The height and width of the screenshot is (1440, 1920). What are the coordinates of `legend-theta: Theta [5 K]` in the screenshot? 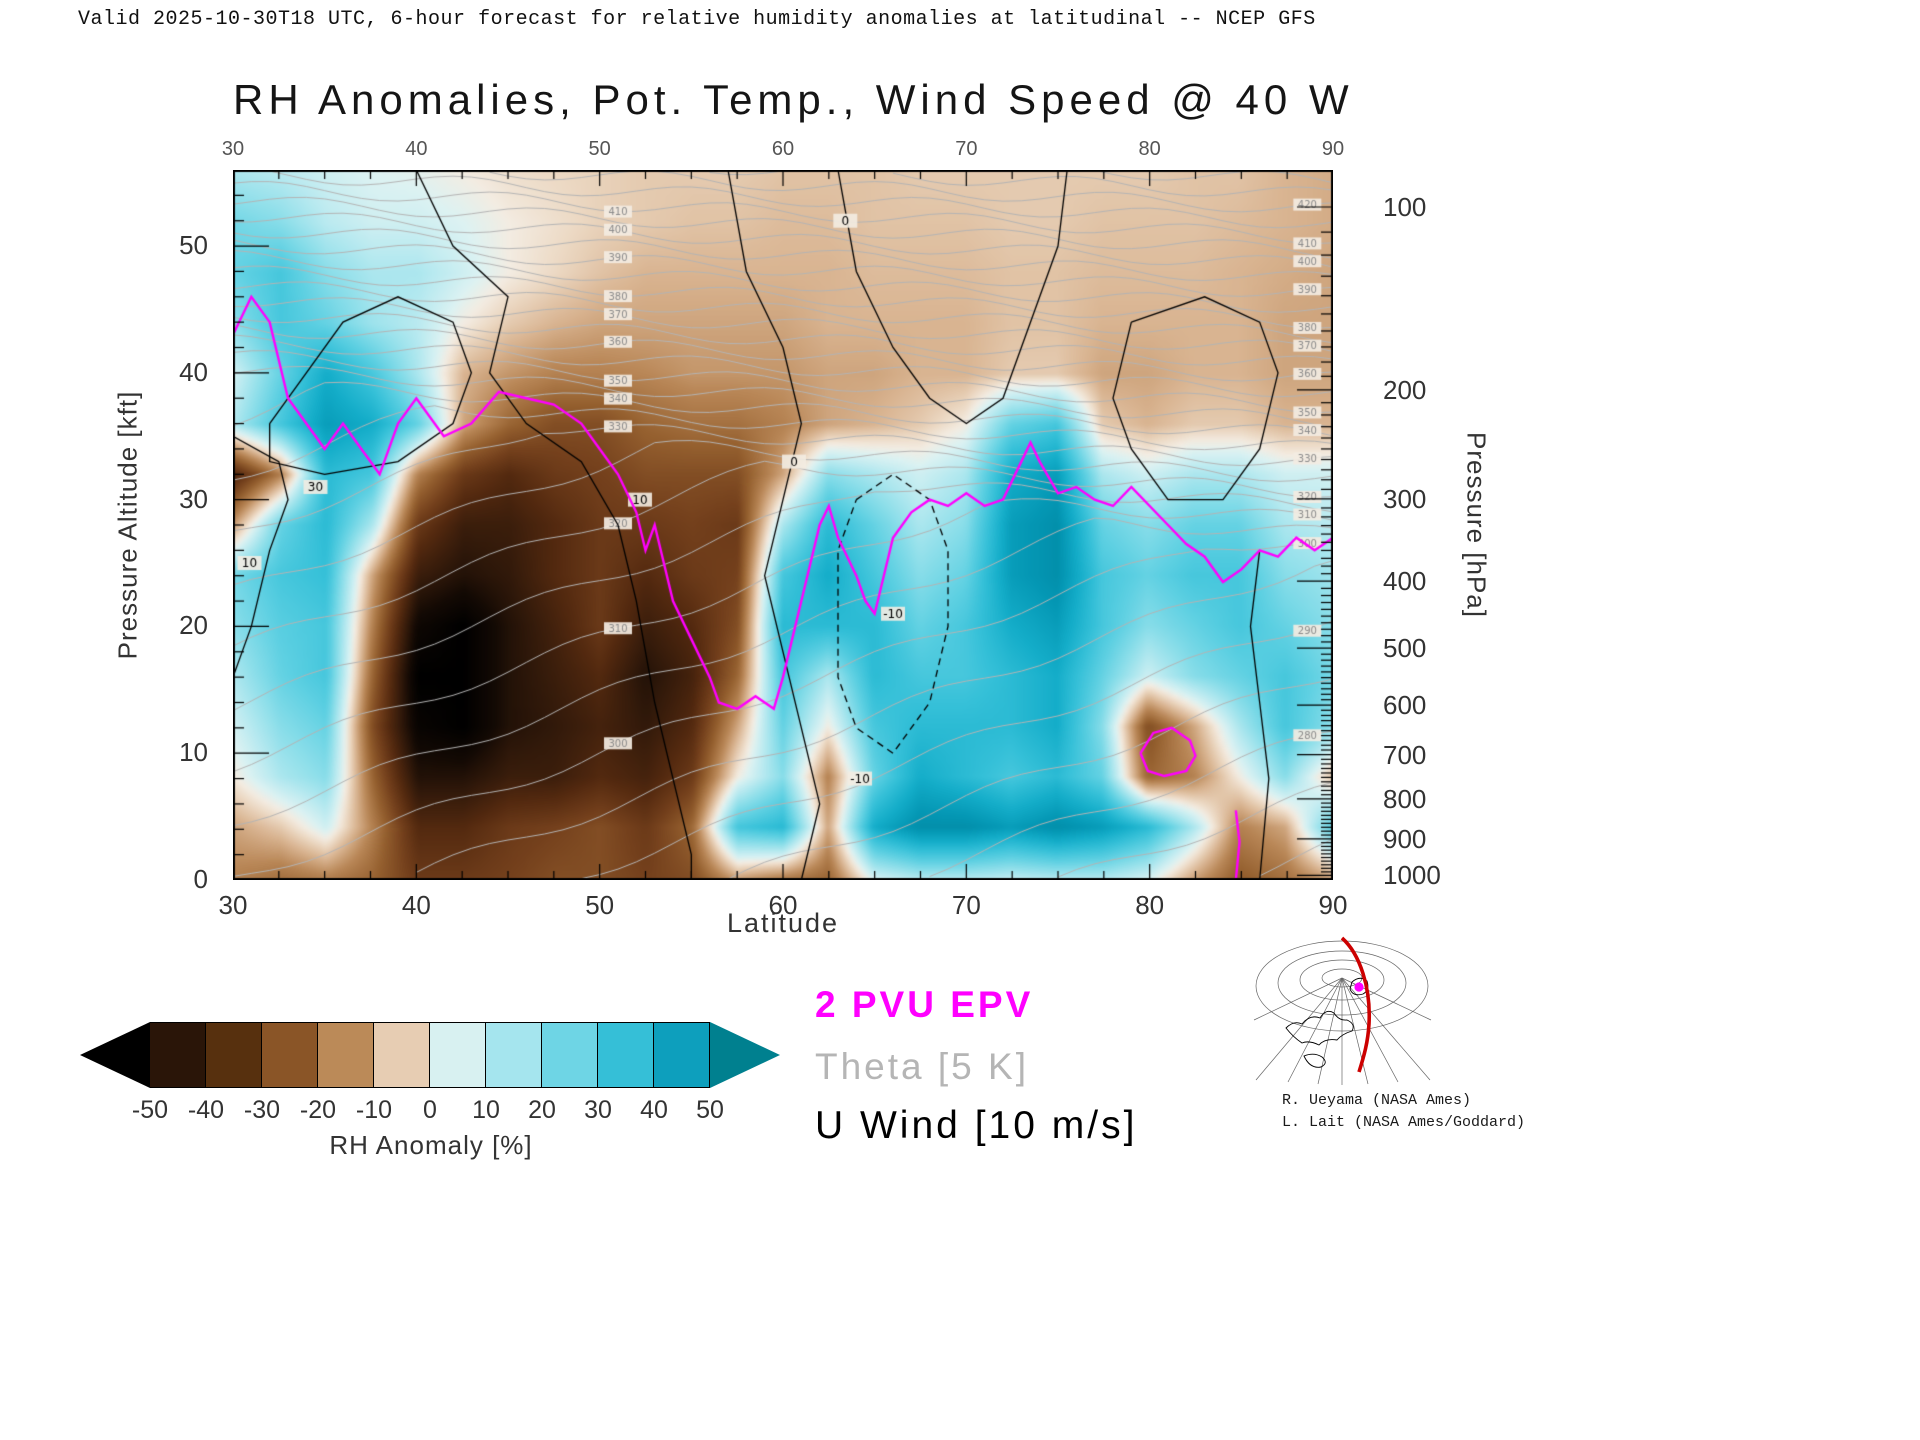 It's located at (922, 1066).